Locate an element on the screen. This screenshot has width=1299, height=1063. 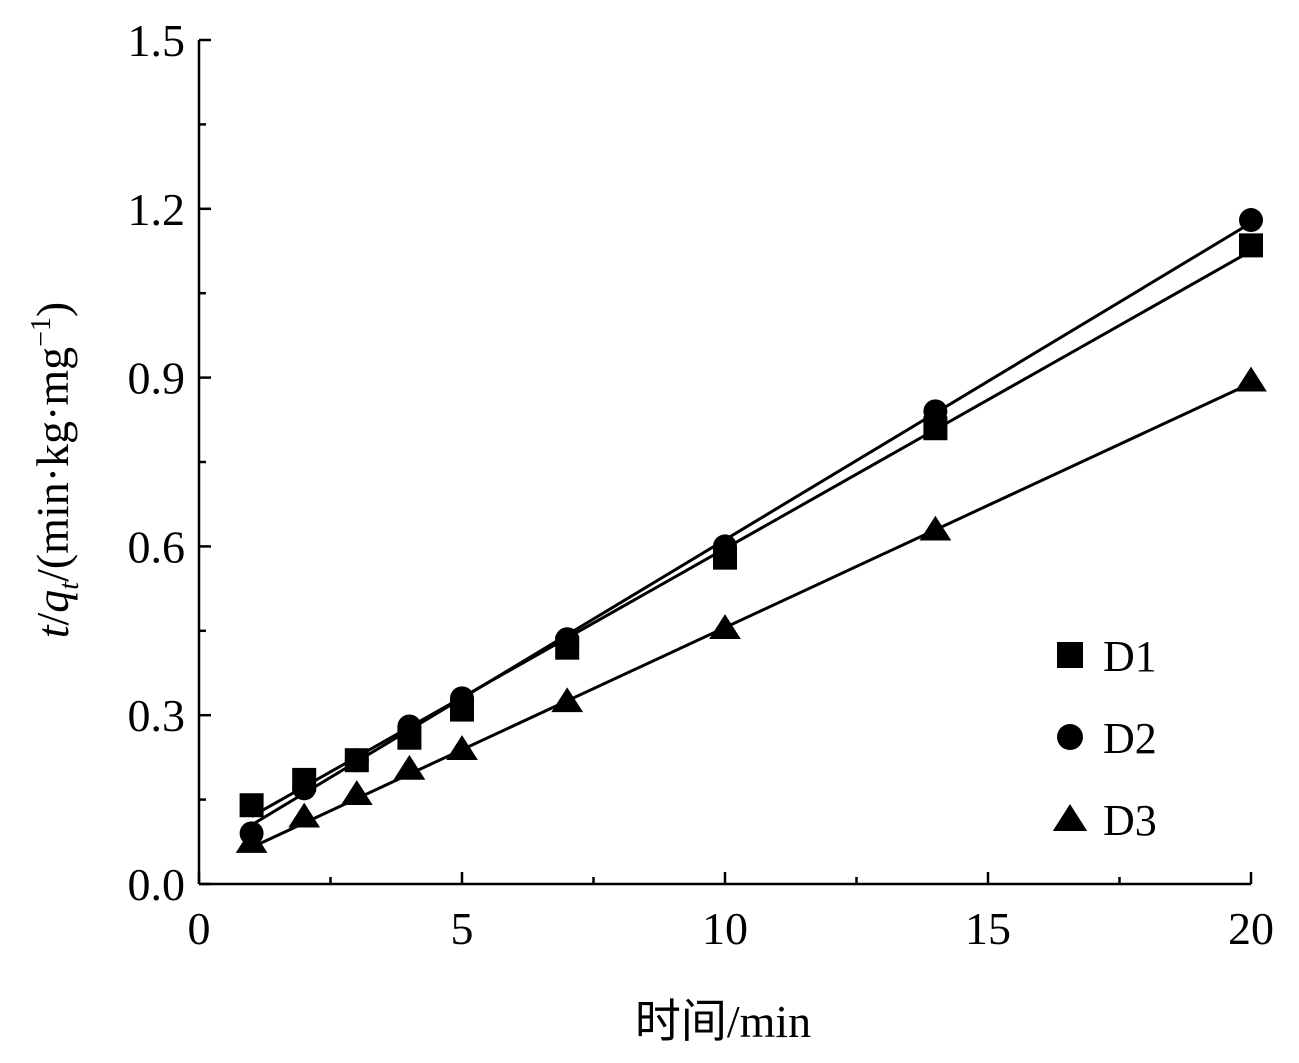
svg-text: t/qt/(min·kg·mg−1) is located at coordinates (55, 470).